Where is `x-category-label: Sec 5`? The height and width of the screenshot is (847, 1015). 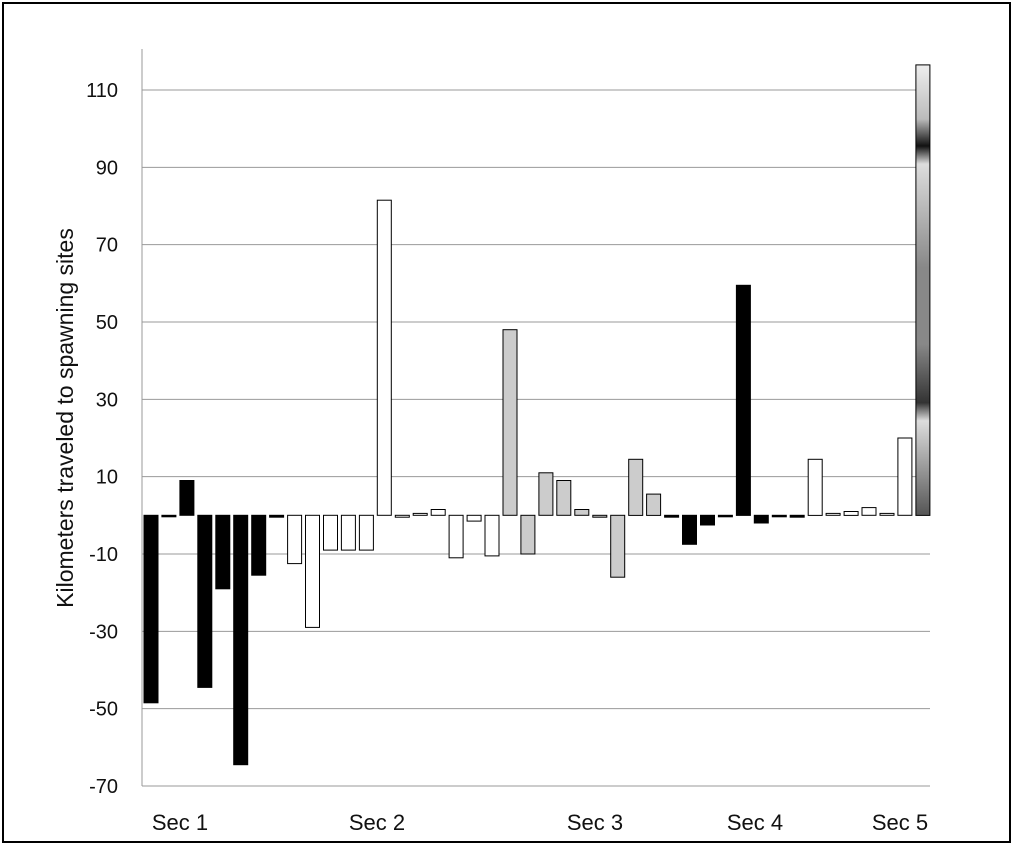 x-category-label: Sec 5 is located at coordinates (900, 822).